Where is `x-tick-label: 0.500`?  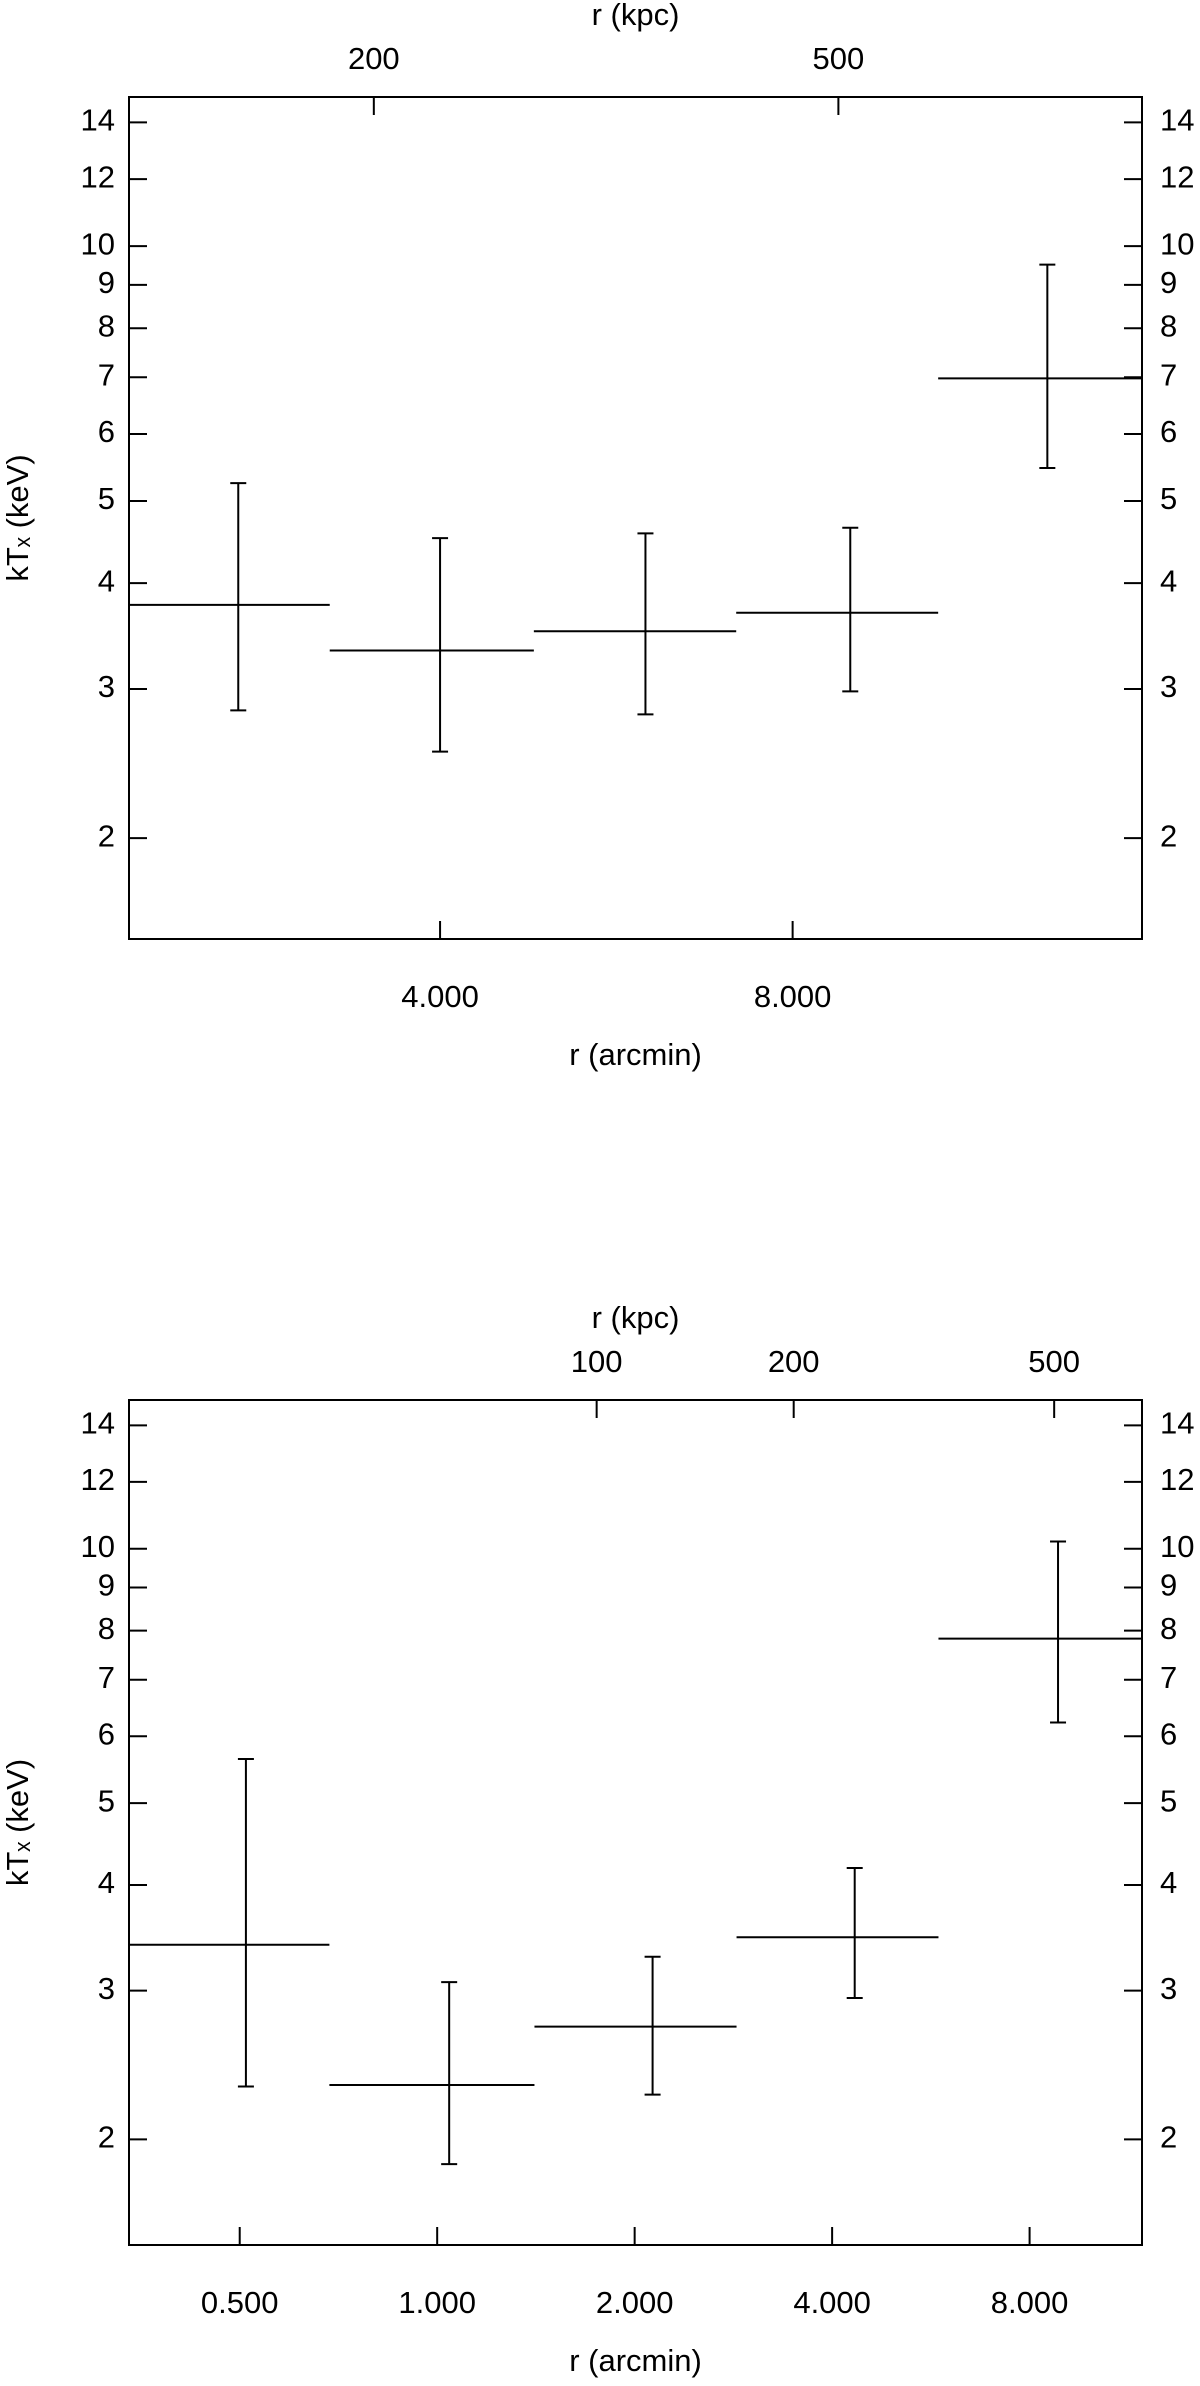
x-tick-label: 0.500 is located at coordinates (240, 2302).